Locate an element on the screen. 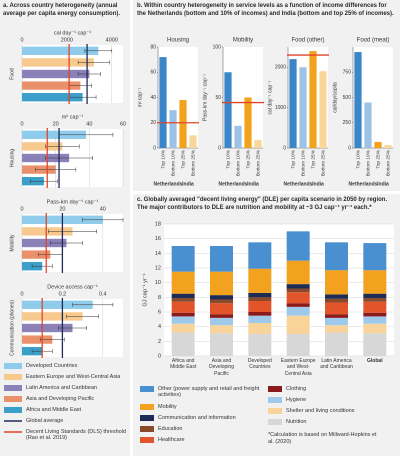 The image size is (400, 456). legend-label: Mobility is located at coordinates (167, 406).